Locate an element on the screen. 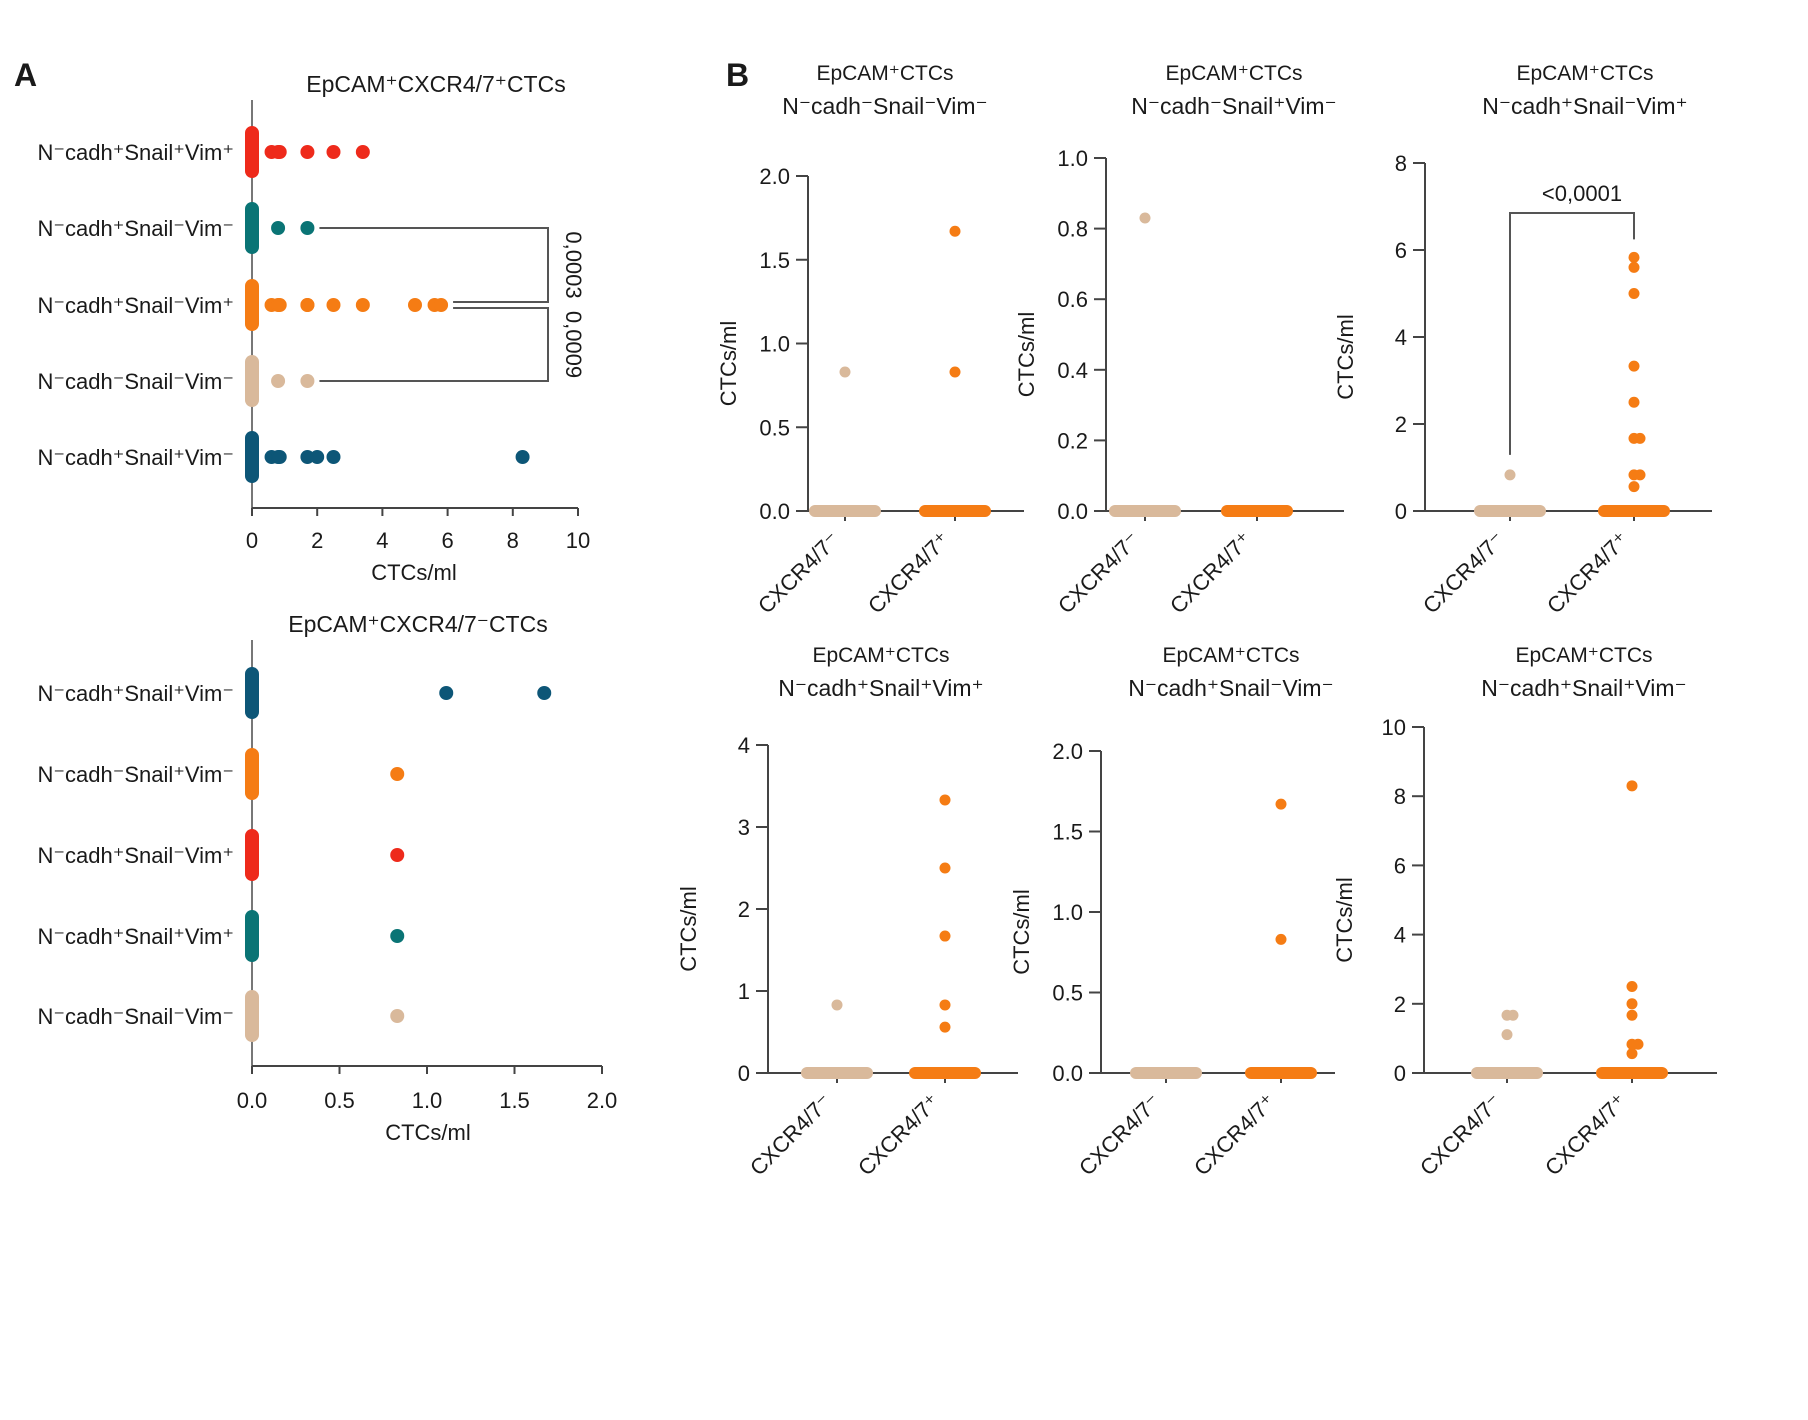  y-tick-label: 0.5 is located at coordinates (774, 427).